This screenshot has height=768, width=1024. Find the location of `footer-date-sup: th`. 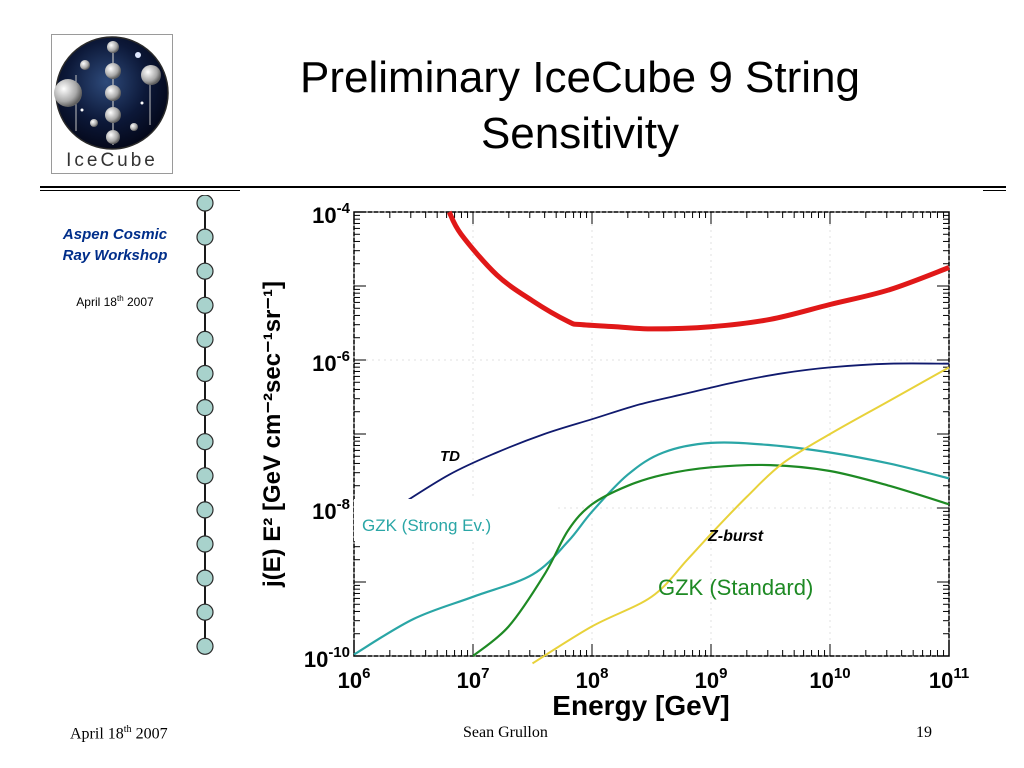

footer-date-sup: th is located at coordinates (127, 729).